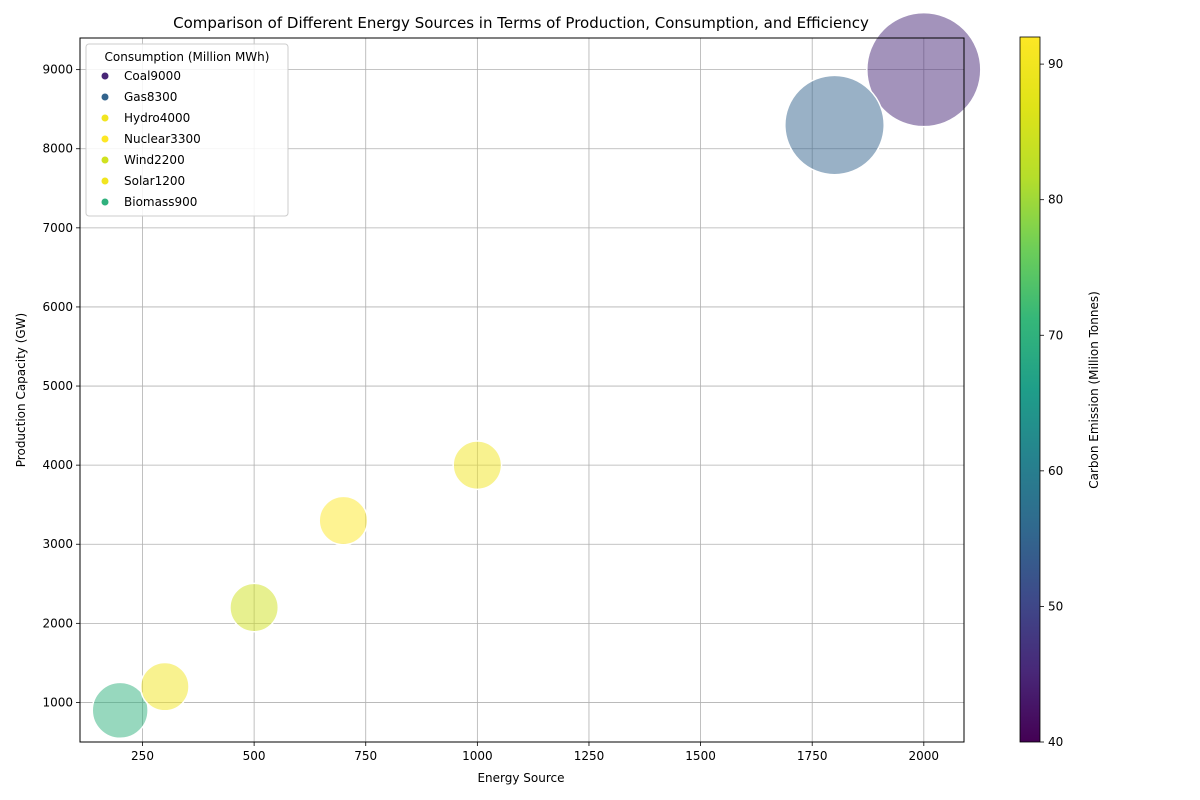 The image size is (1200, 800). Describe the element at coordinates (924, 69) in the screenshot. I see `bubble-coal` at that location.